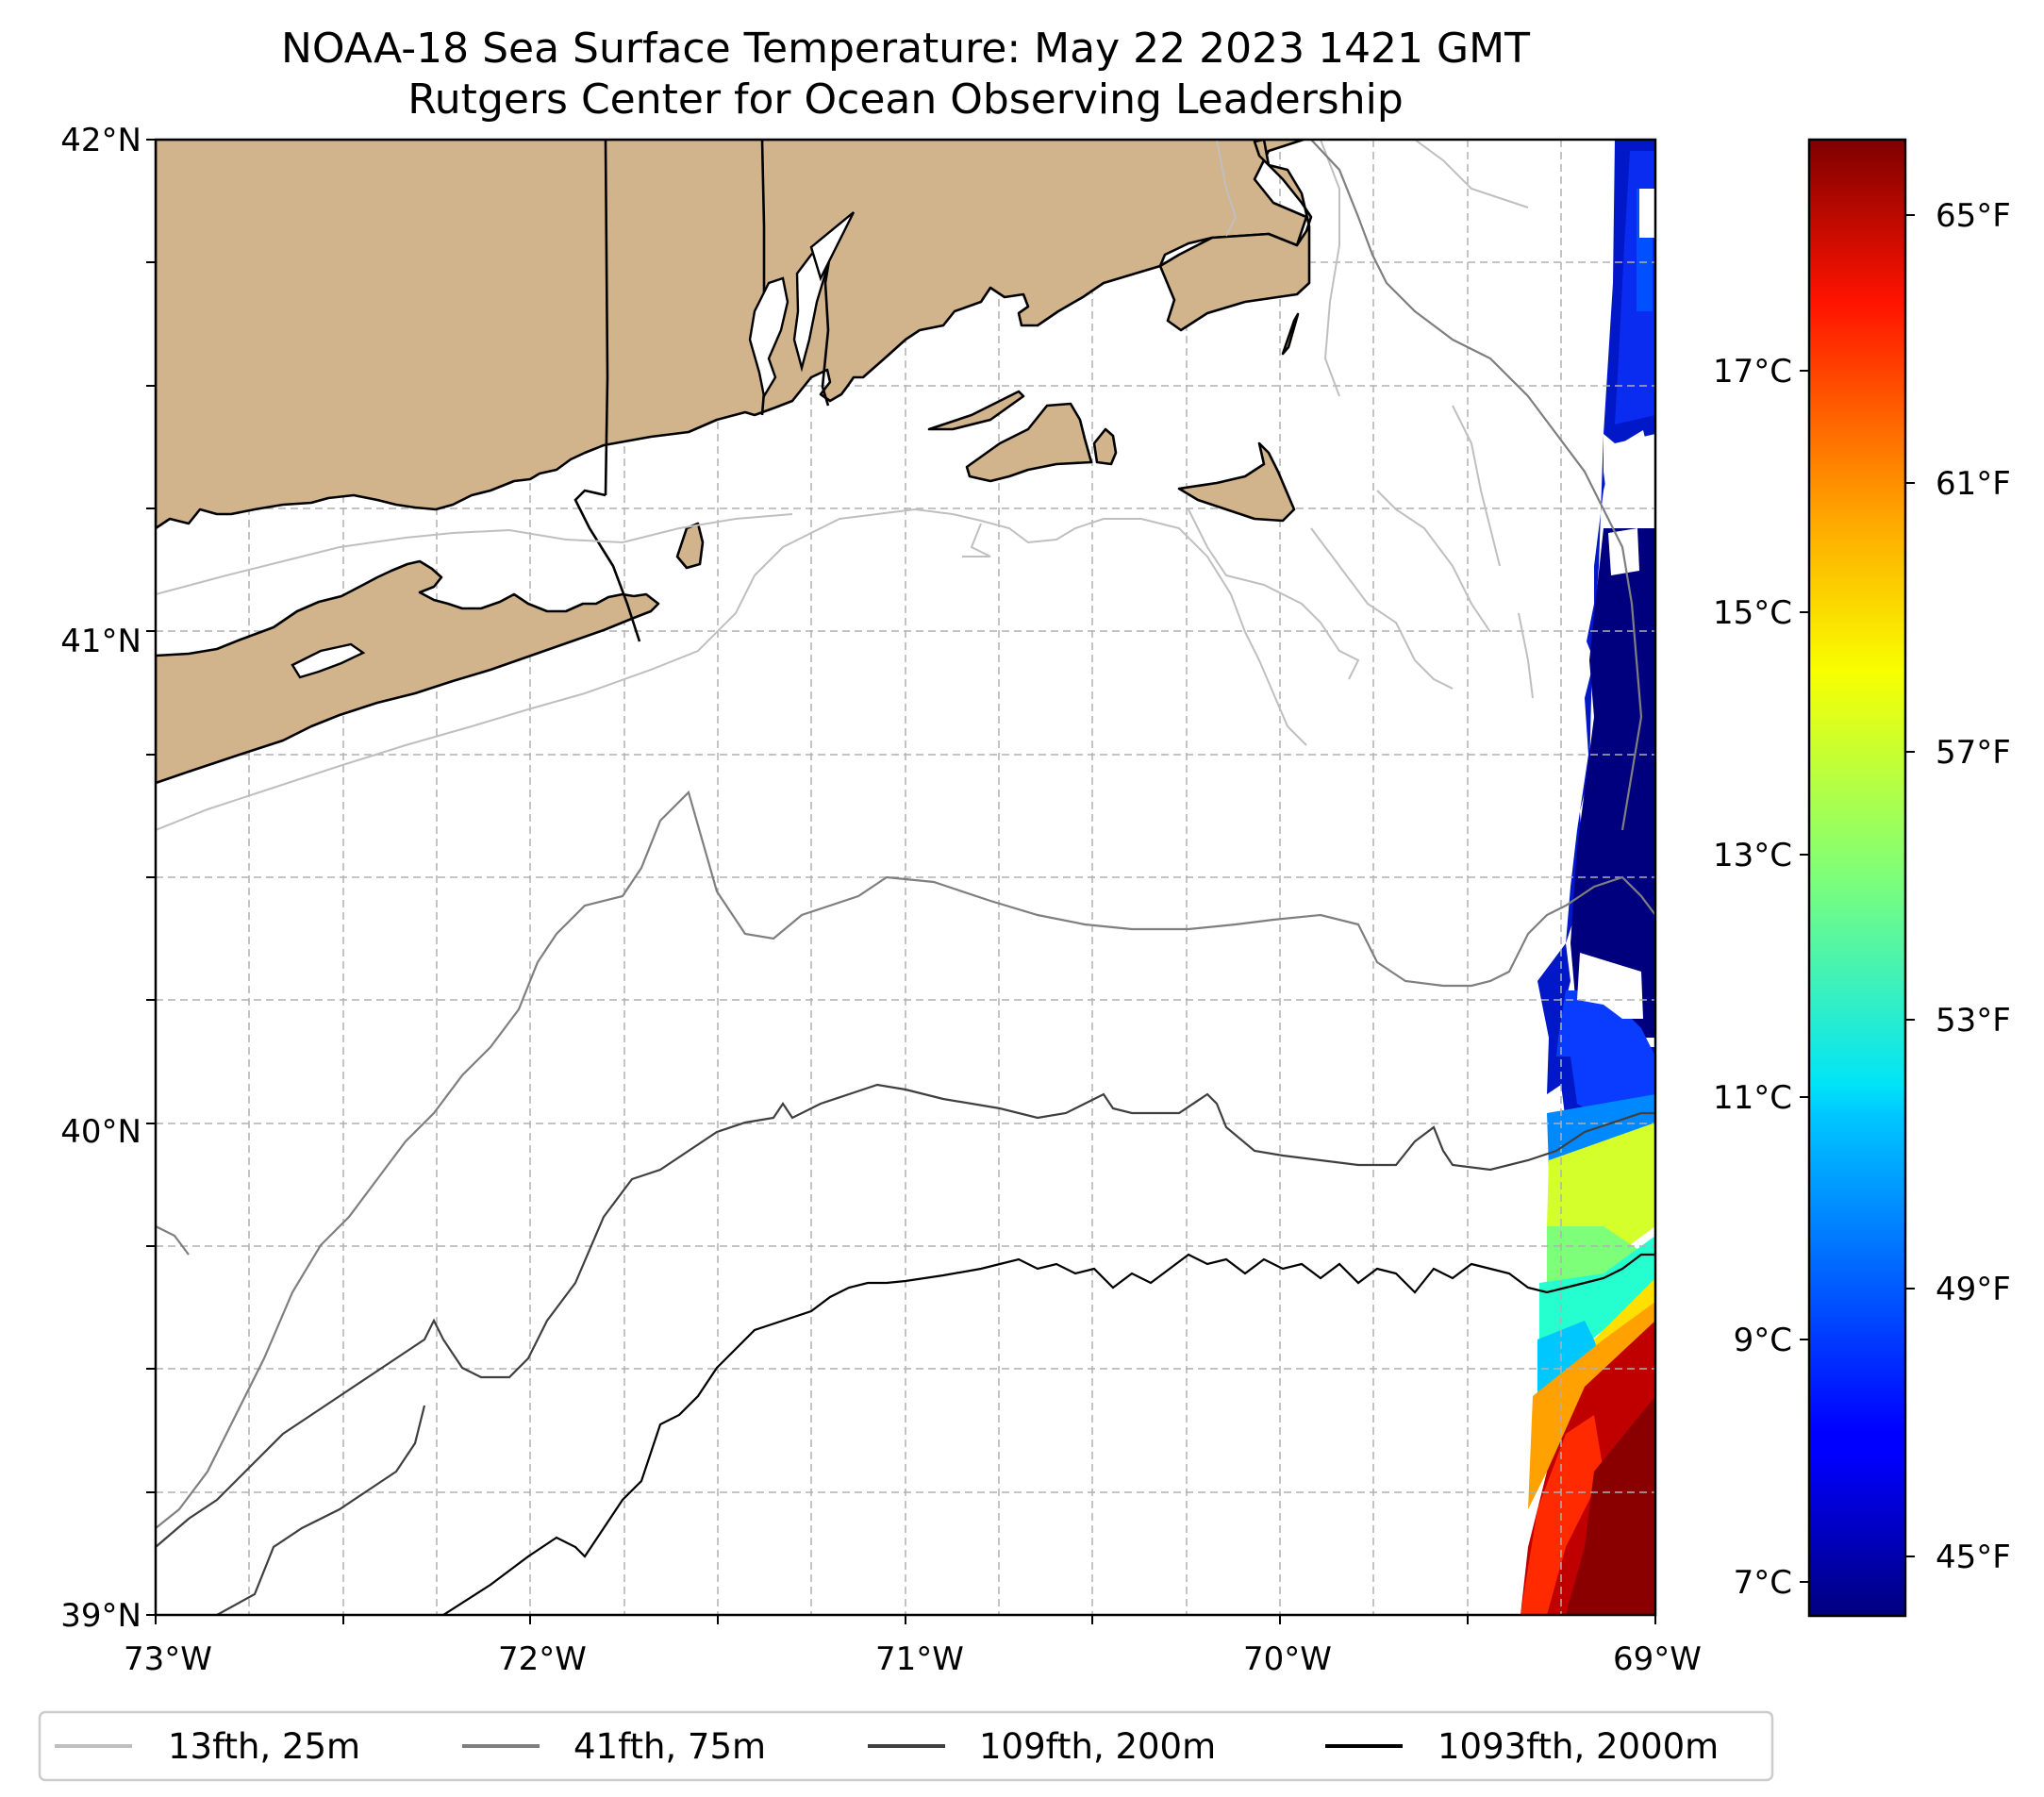 The height and width of the screenshot is (1797, 2044). What do you see at coordinates (1048, 1434) in the screenshot?
I see `isobath-2000m` at bounding box center [1048, 1434].